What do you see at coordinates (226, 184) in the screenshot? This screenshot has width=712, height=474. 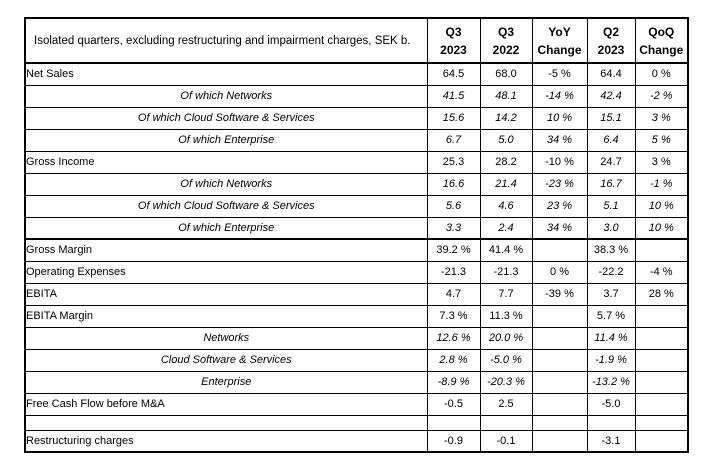 I see `row-label: Of which Networks` at bounding box center [226, 184].